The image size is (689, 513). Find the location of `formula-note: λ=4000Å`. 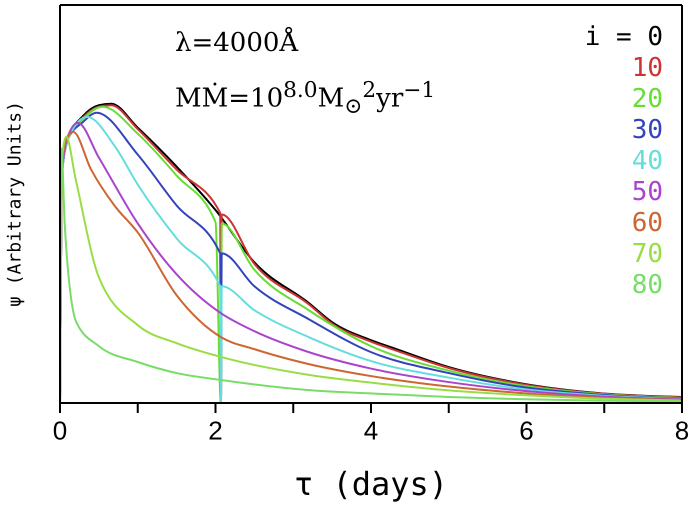

formula-note: λ=4000Å is located at coordinates (236, 43).